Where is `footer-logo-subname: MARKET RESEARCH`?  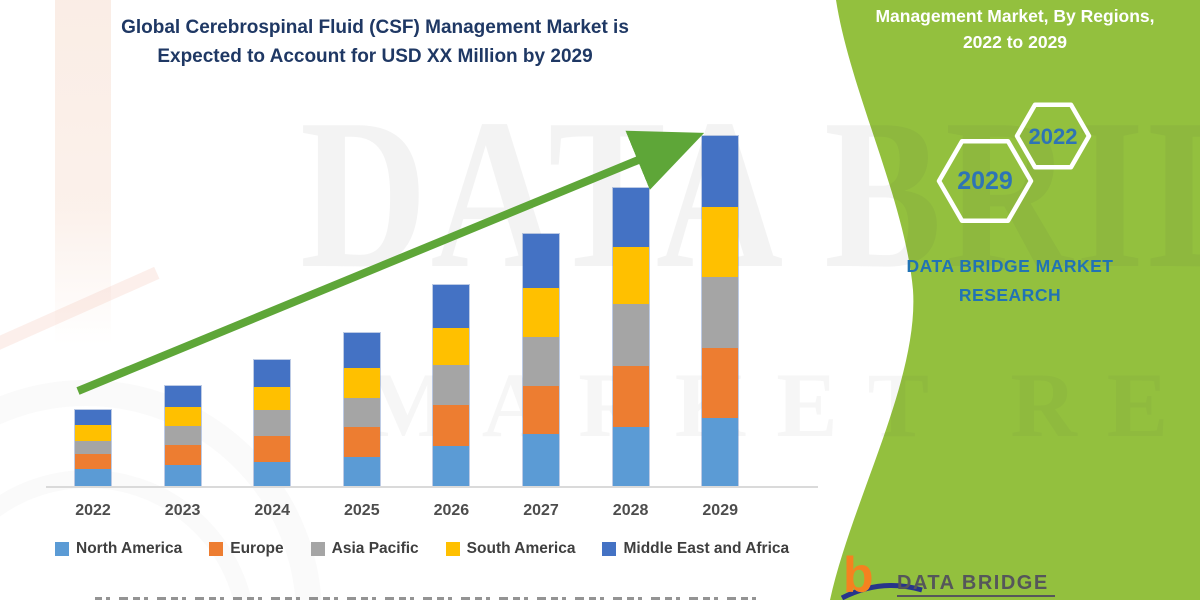
footer-logo-subname: MARKET RESEARCH is located at coordinates (978, 598).